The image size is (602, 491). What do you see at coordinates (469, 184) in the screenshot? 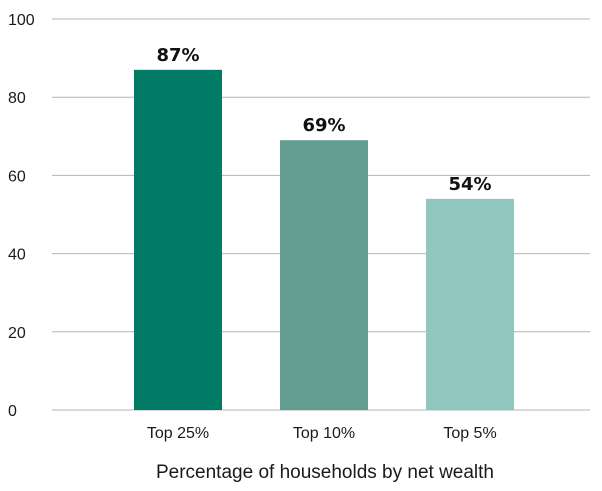
I see `data-label-3: 54%` at bounding box center [469, 184].